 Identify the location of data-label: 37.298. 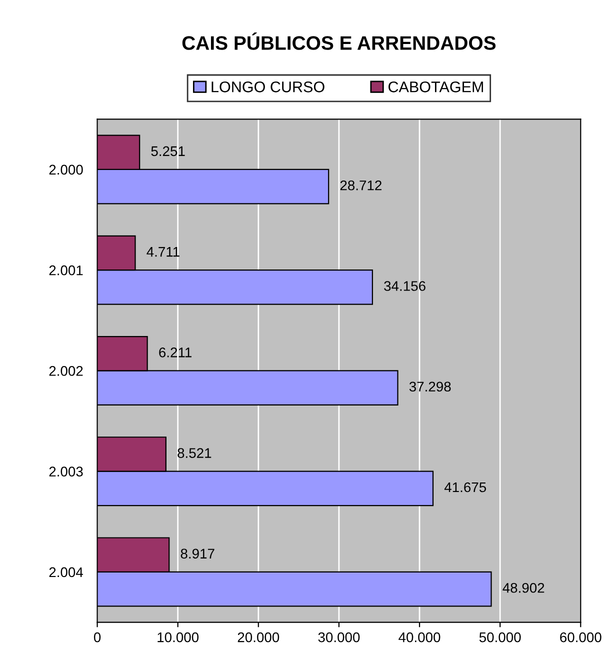
(430, 387).